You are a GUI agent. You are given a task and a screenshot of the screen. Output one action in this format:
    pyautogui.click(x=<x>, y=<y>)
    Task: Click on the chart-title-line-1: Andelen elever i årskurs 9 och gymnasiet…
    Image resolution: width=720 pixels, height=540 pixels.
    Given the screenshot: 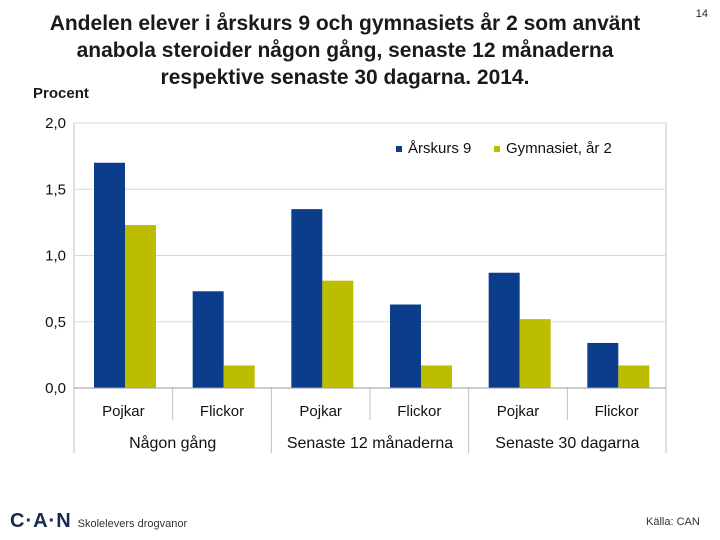 What is the action you would take?
    pyautogui.click(x=345, y=23)
    